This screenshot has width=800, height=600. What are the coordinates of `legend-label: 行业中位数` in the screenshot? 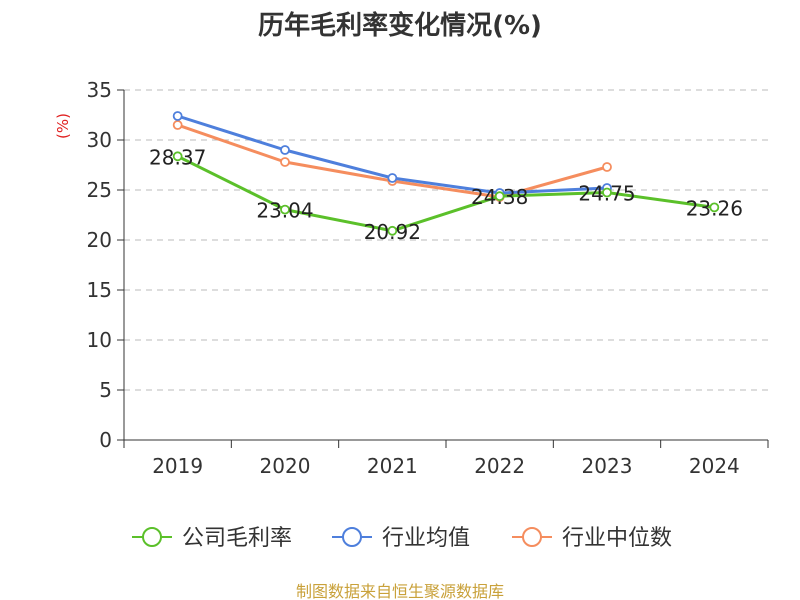 It's located at (617, 538).